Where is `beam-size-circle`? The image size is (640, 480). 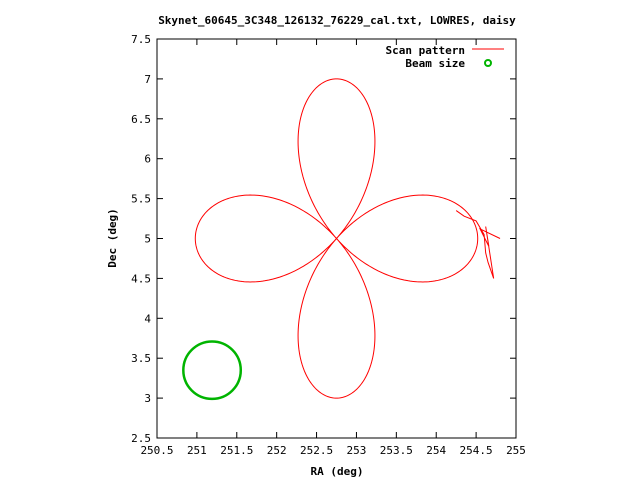
beam-size-circle is located at coordinates (212, 370).